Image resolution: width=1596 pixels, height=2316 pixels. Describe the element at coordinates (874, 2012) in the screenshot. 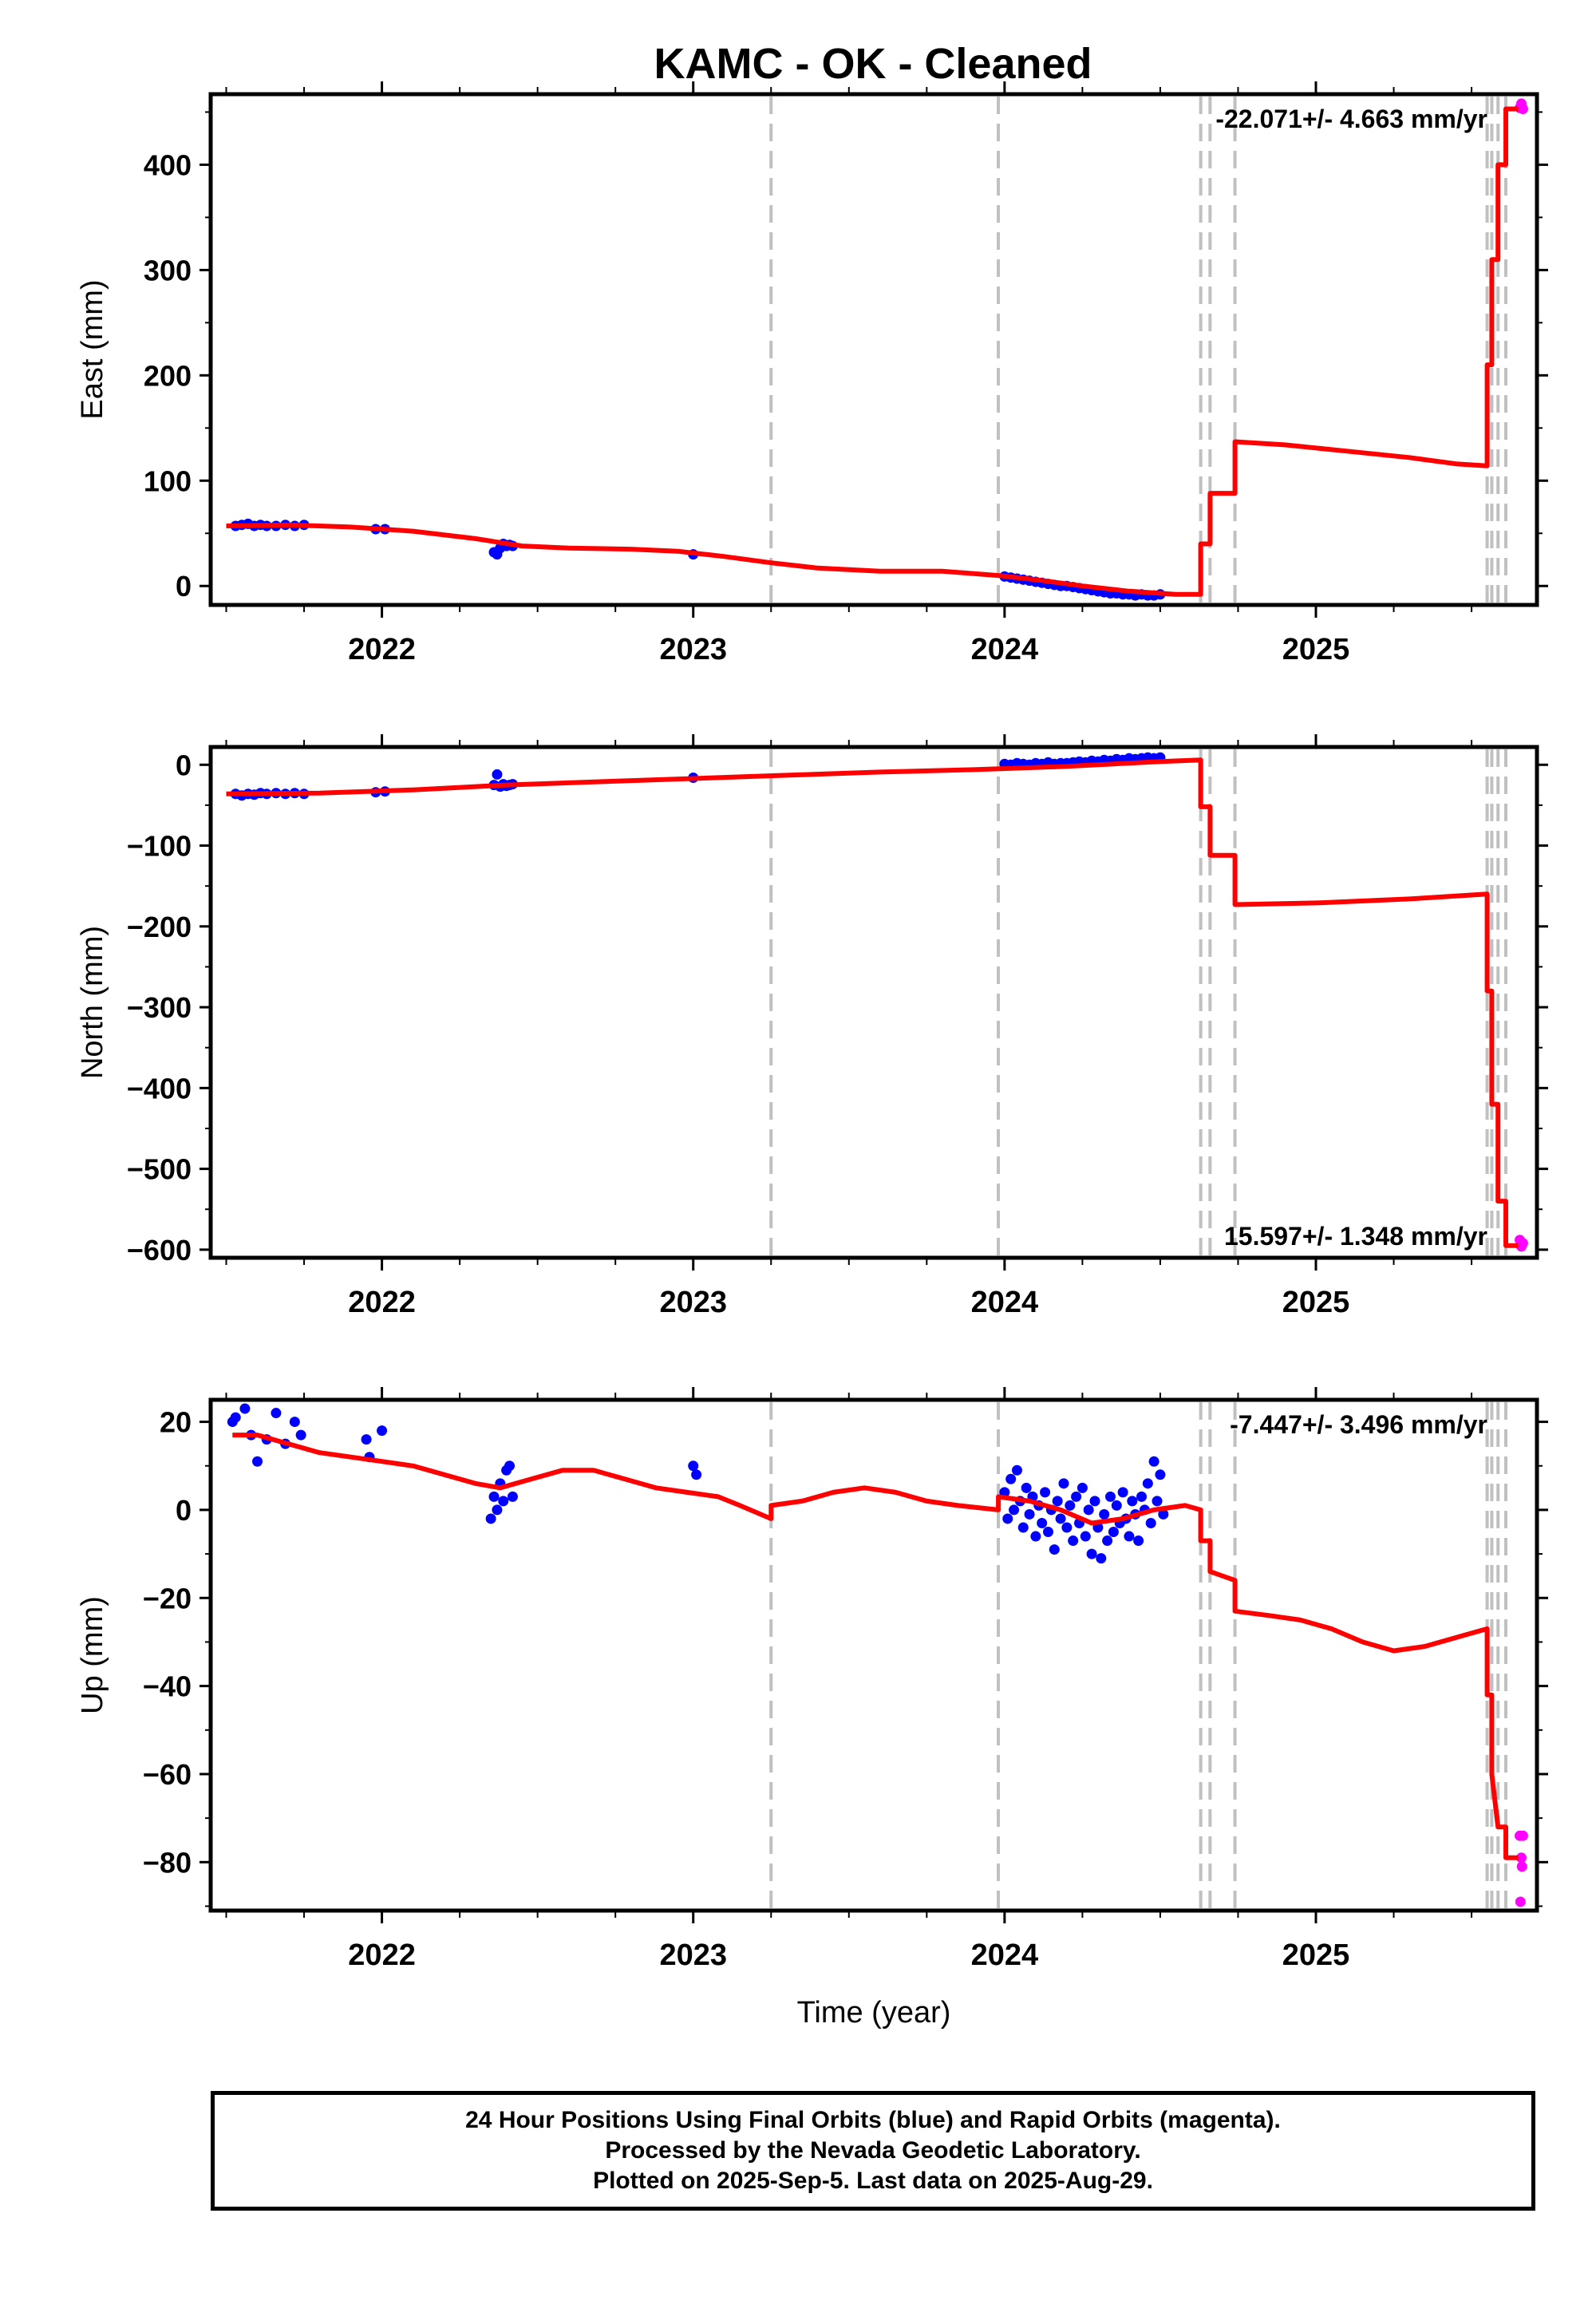

I see `x-axis-label: Time (year)` at that location.